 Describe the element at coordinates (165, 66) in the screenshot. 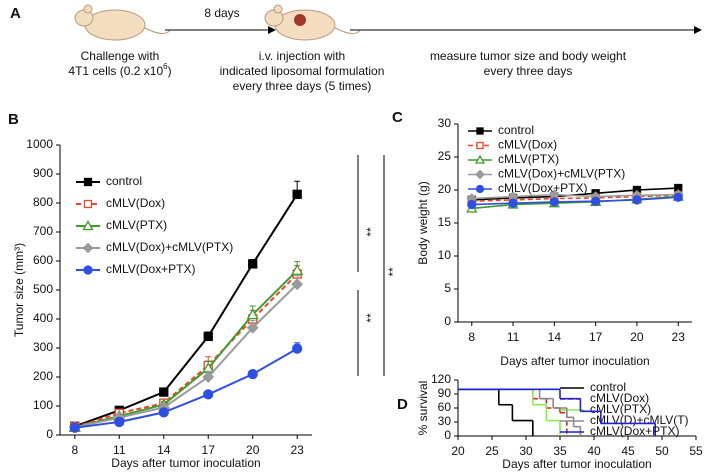

I see `superscript: 6` at that location.